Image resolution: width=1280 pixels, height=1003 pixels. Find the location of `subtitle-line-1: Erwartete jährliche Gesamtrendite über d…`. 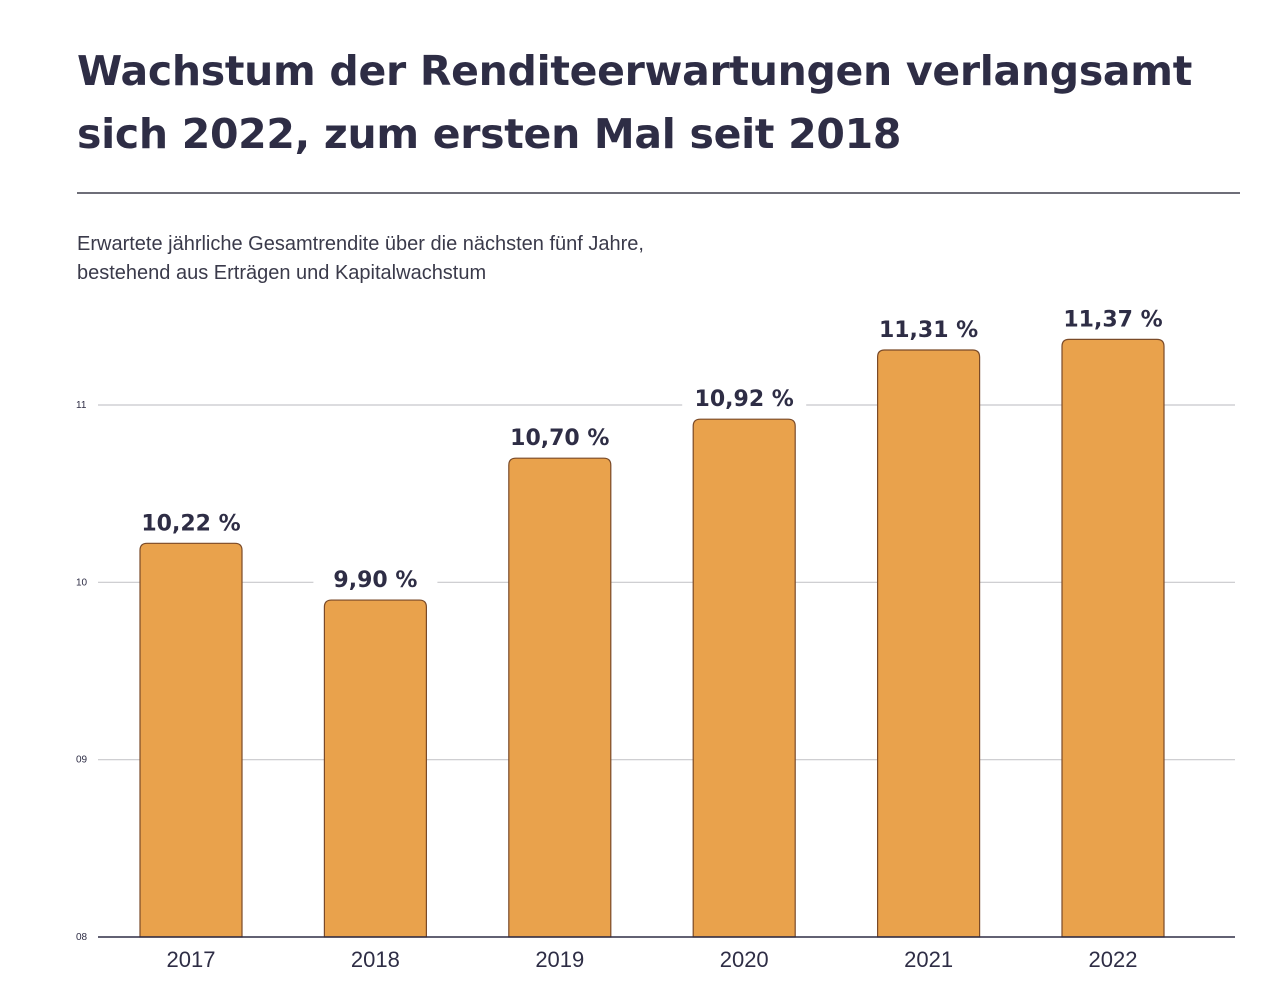

subtitle-line-1: Erwartete jährliche Gesamtrendite über d… is located at coordinates (360, 244).